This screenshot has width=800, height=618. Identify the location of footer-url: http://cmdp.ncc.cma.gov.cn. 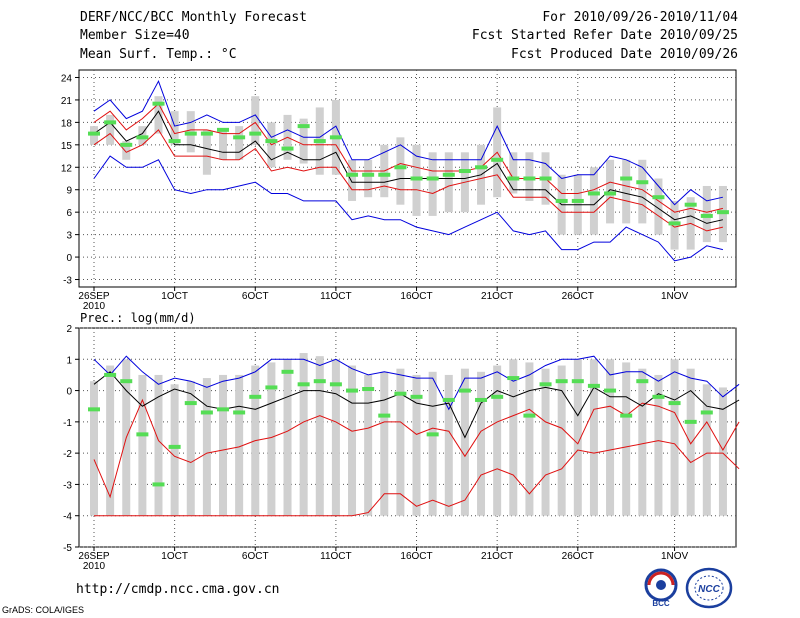
(178, 589).